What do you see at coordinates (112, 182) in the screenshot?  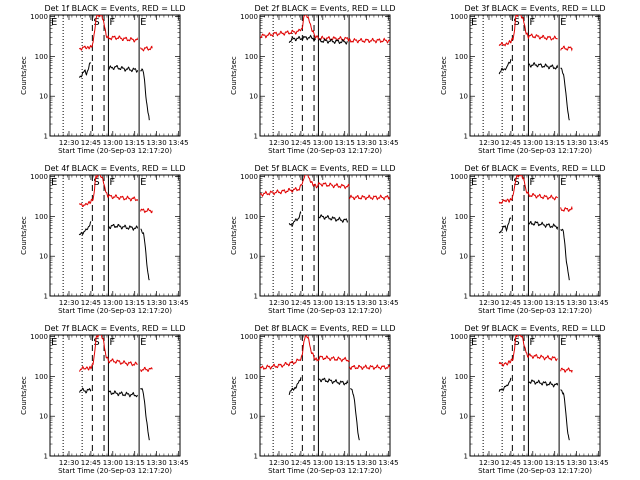 I see `marker-label-f: F` at bounding box center [112, 182].